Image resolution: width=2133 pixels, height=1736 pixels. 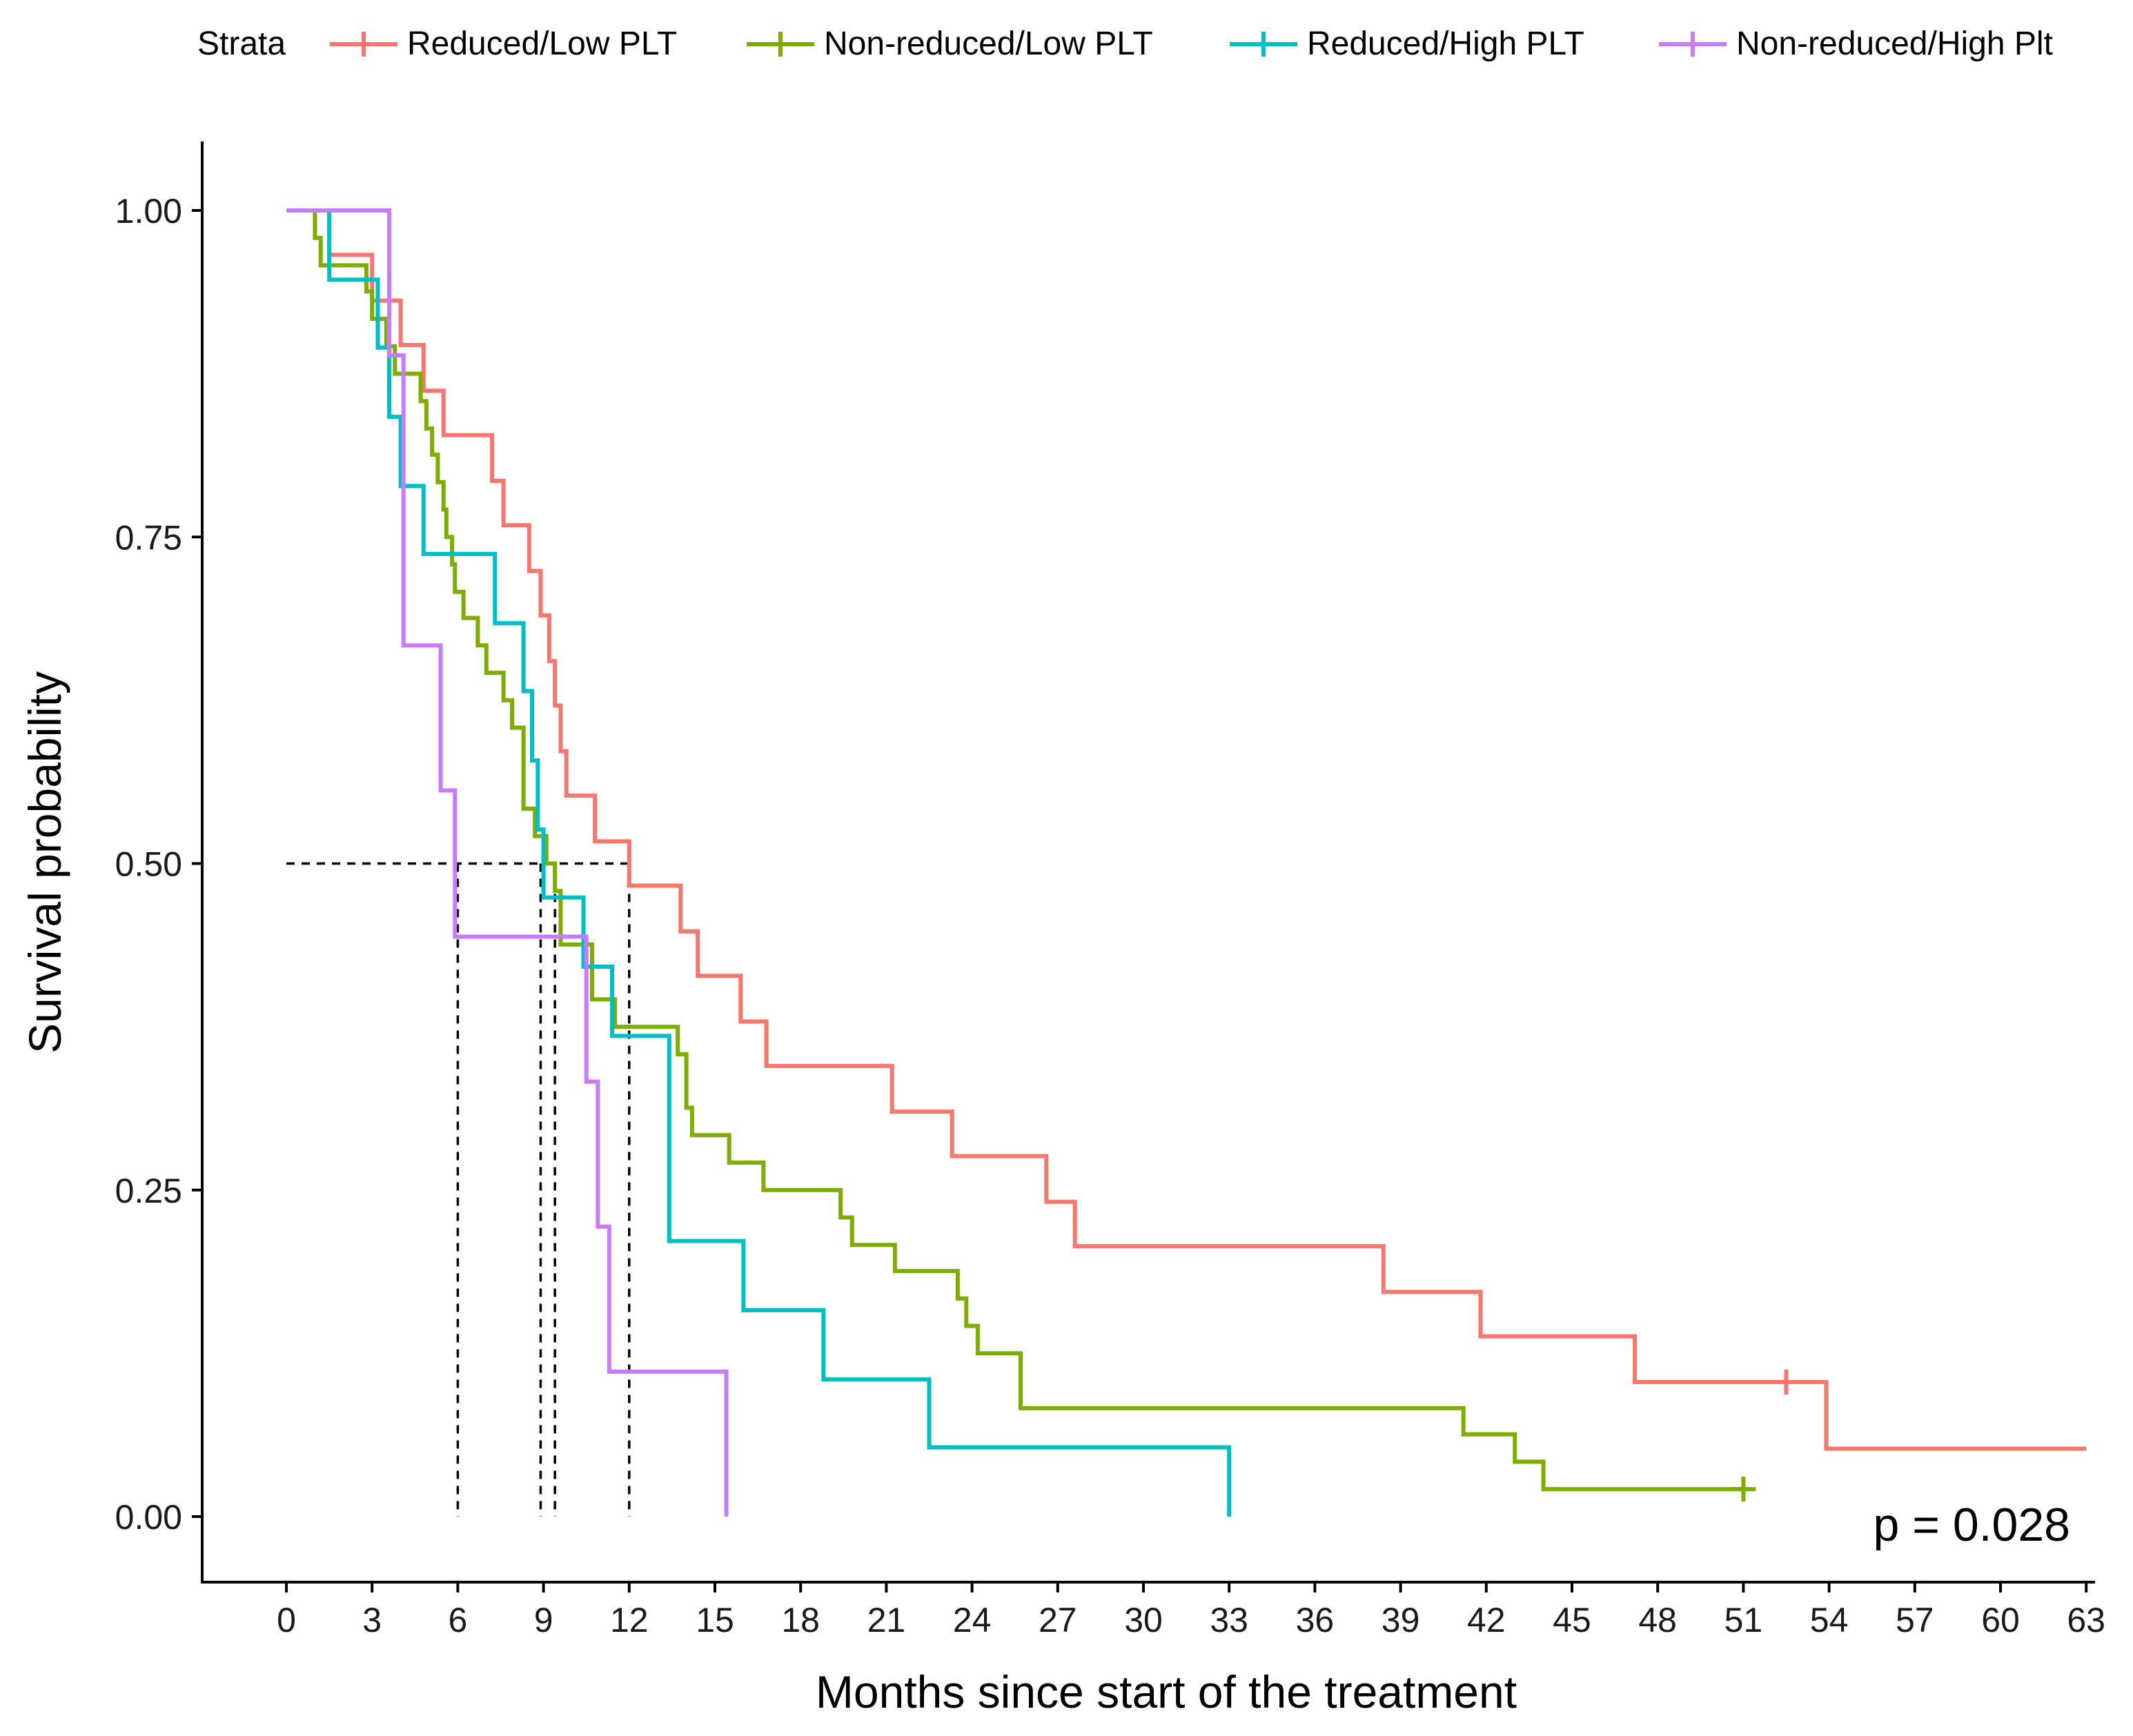 I want to click on median-reference-lines, so click(x=458, y=1189).